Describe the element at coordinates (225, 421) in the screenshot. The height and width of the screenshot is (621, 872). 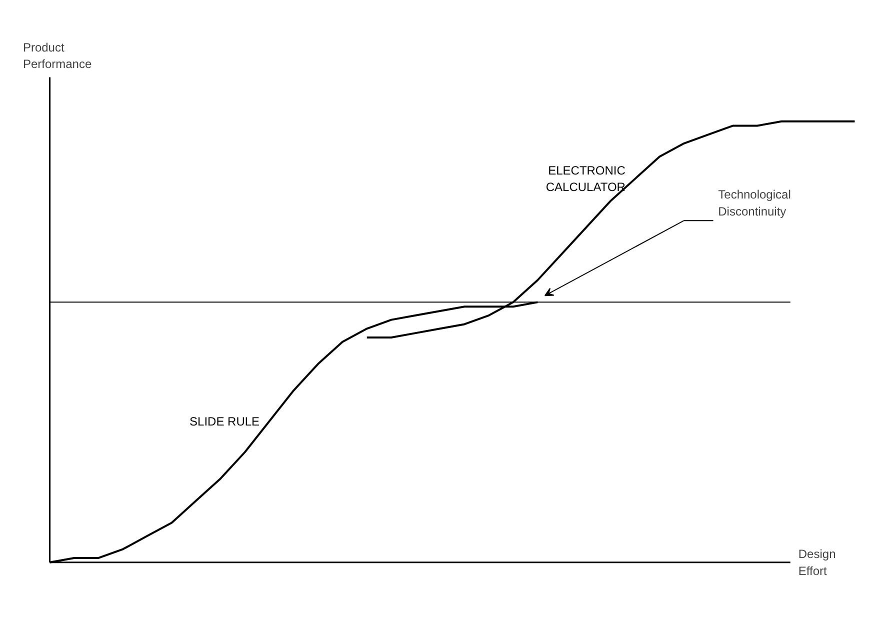
I see `series-label: SLIDE RULE` at that location.